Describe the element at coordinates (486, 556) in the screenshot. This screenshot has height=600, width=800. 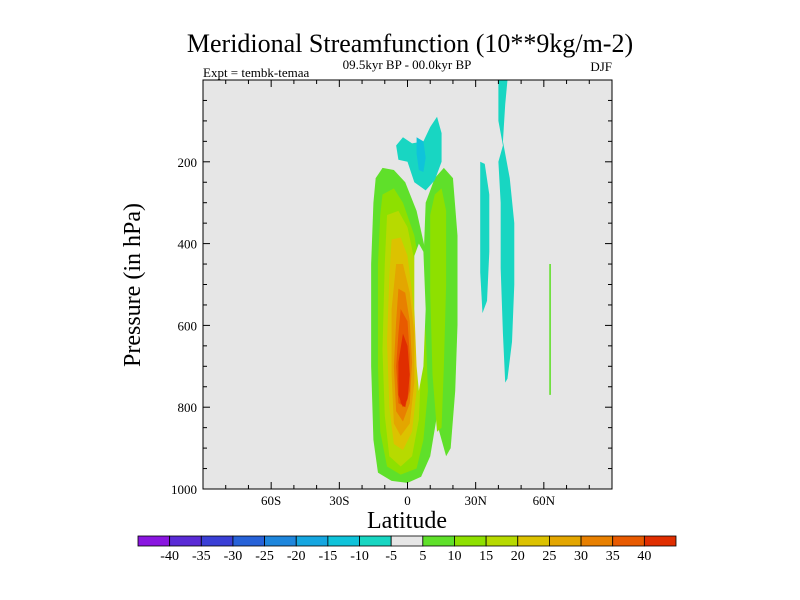
I see `colorbar-label: 15` at that location.